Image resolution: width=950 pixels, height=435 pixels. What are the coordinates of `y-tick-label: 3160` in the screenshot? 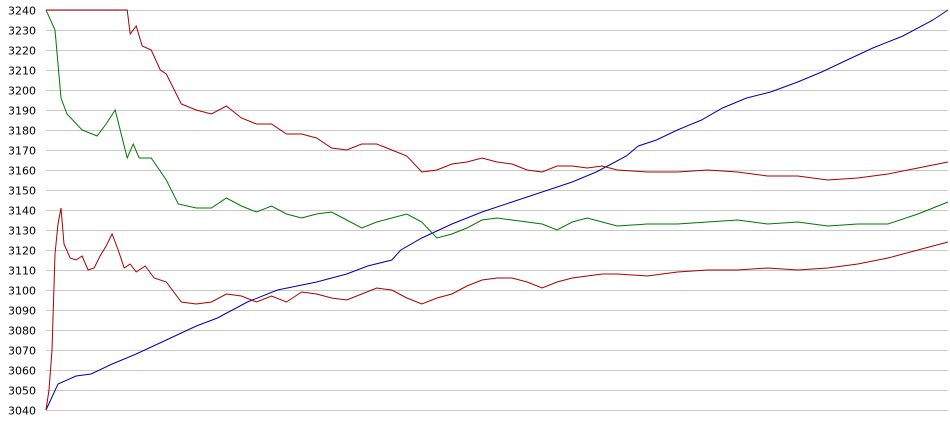 It's located at (22, 171).